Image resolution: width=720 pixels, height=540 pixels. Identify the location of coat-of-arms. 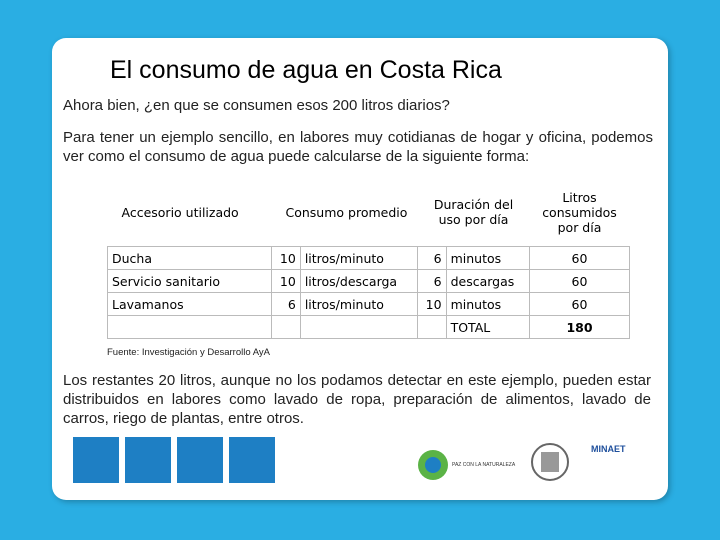
(550, 462).